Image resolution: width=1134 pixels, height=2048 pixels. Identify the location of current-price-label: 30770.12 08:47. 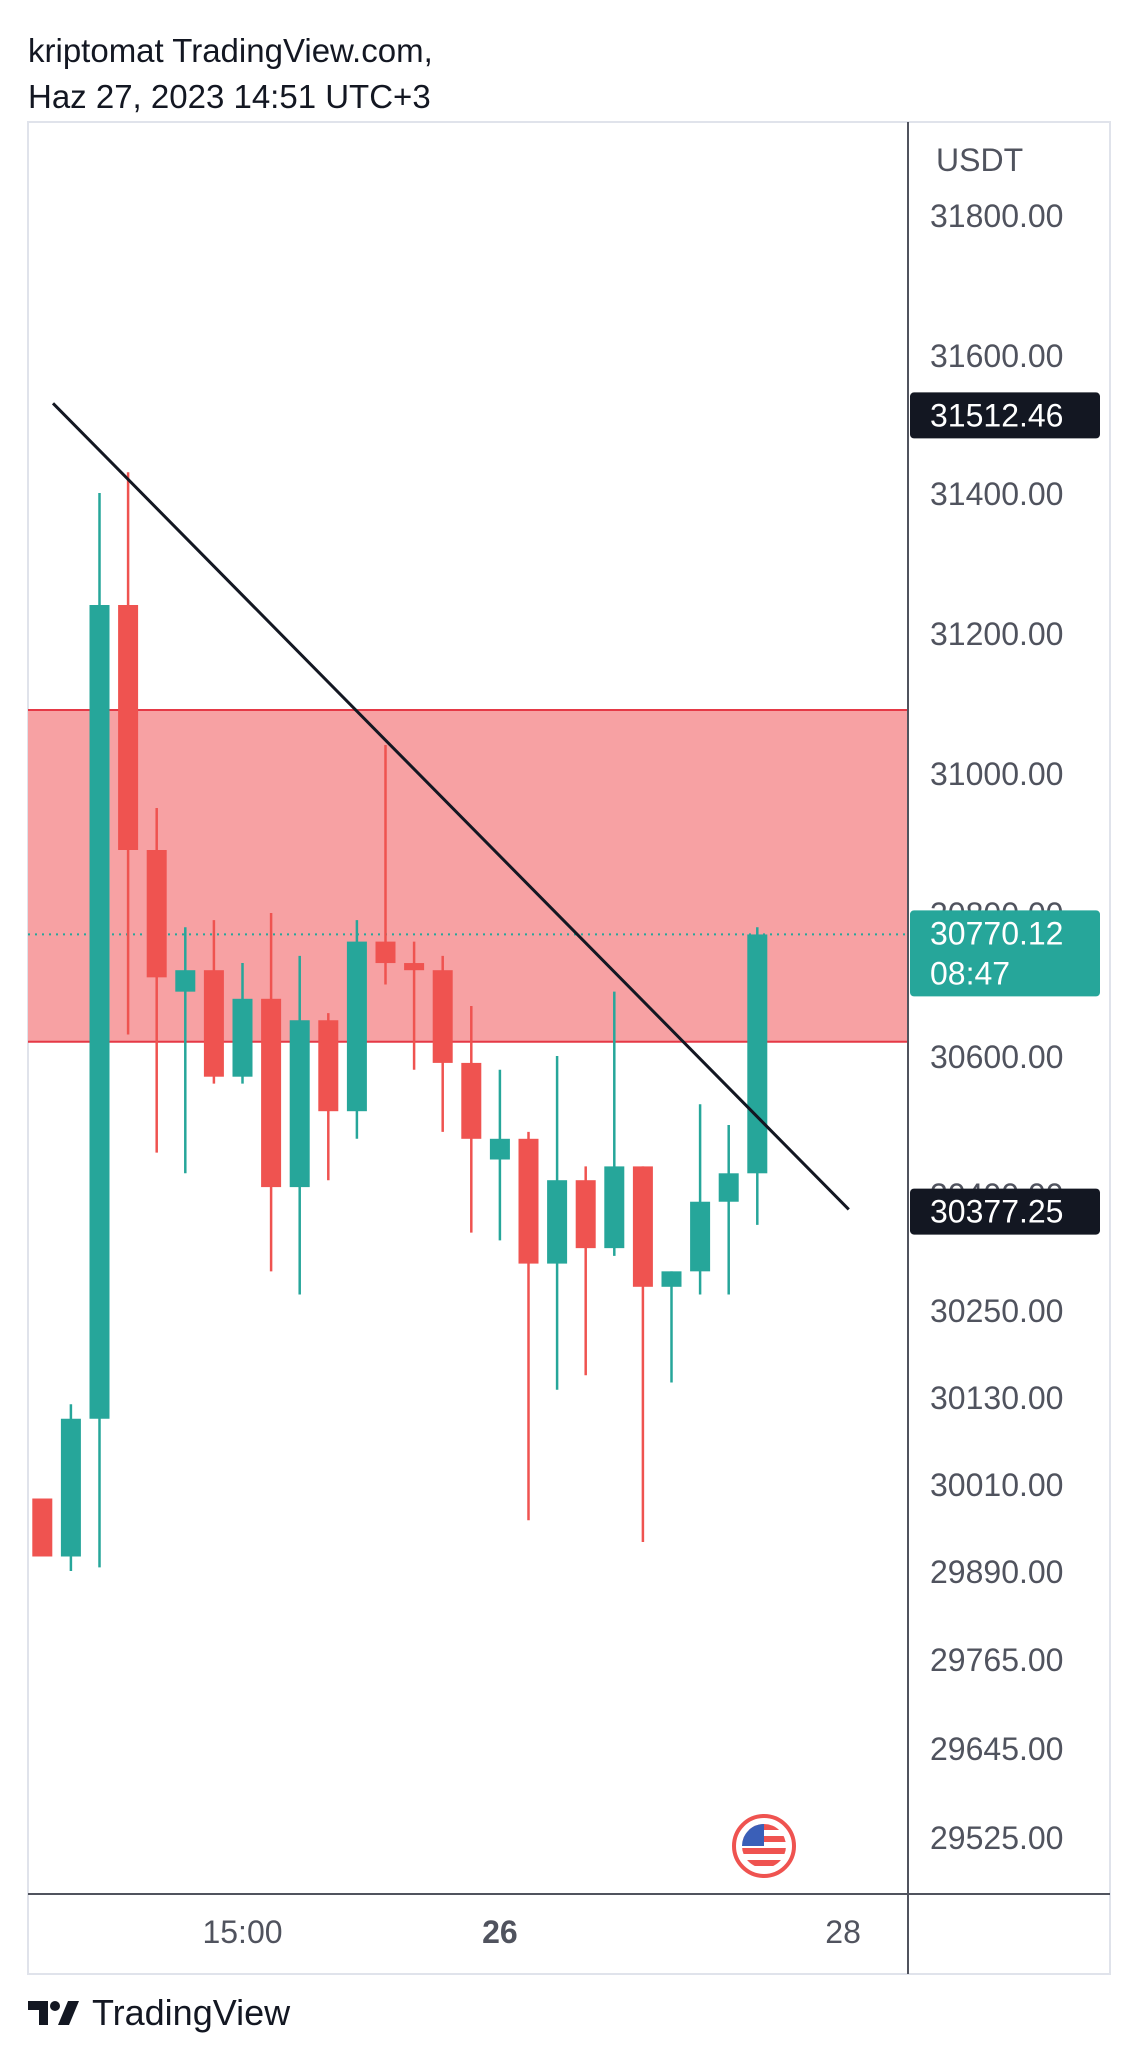
(1005, 953).